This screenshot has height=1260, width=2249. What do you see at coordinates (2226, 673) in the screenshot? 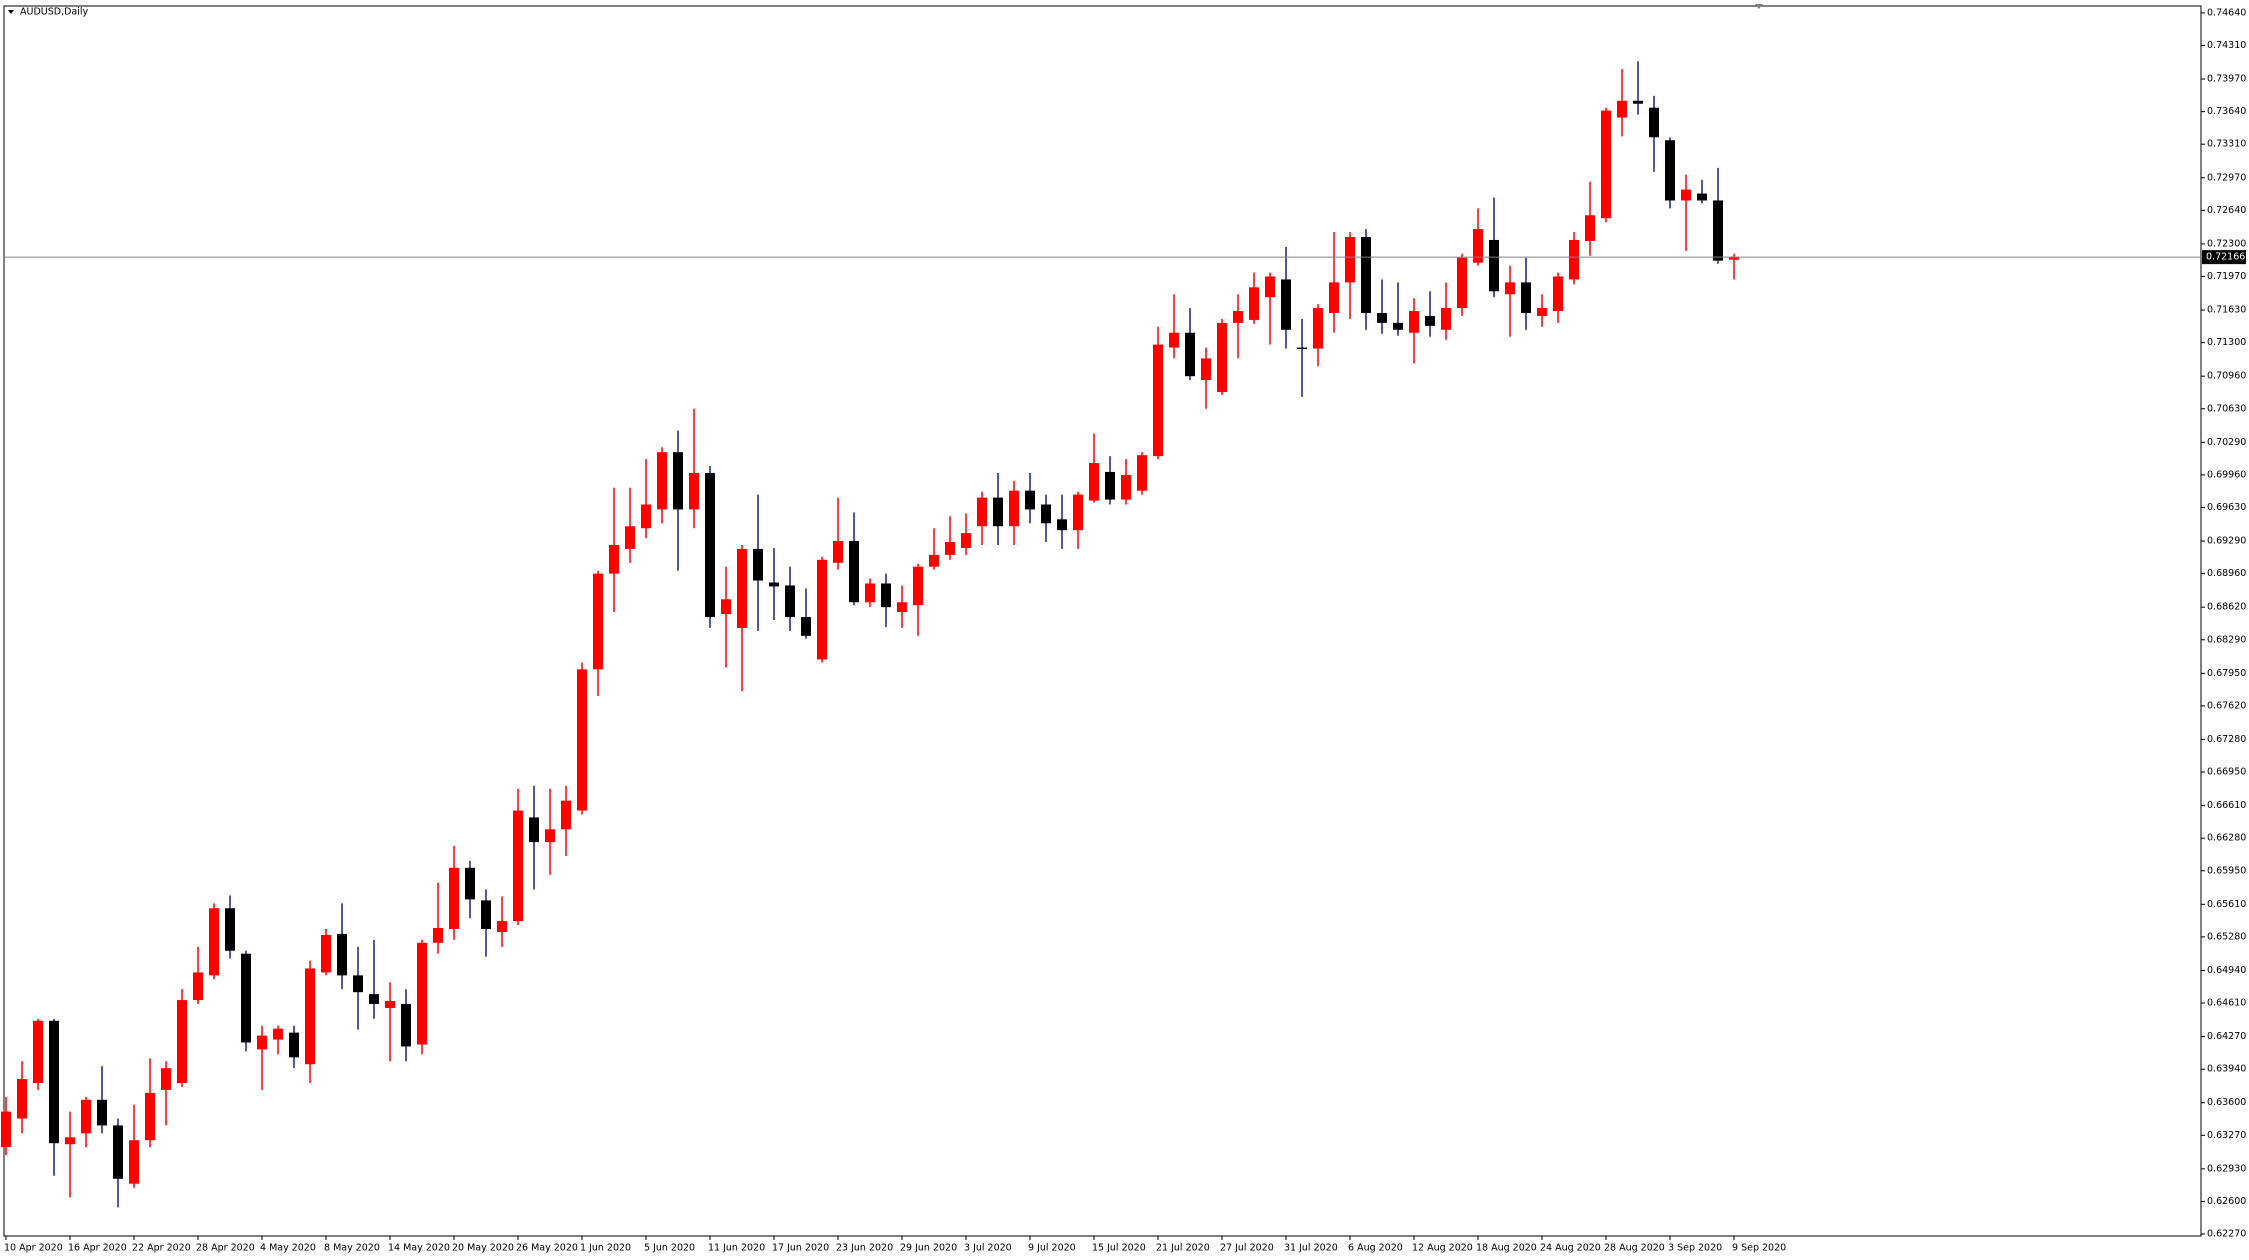
I see `y-tick-label: 0.67950` at bounding box center [2226, 673].